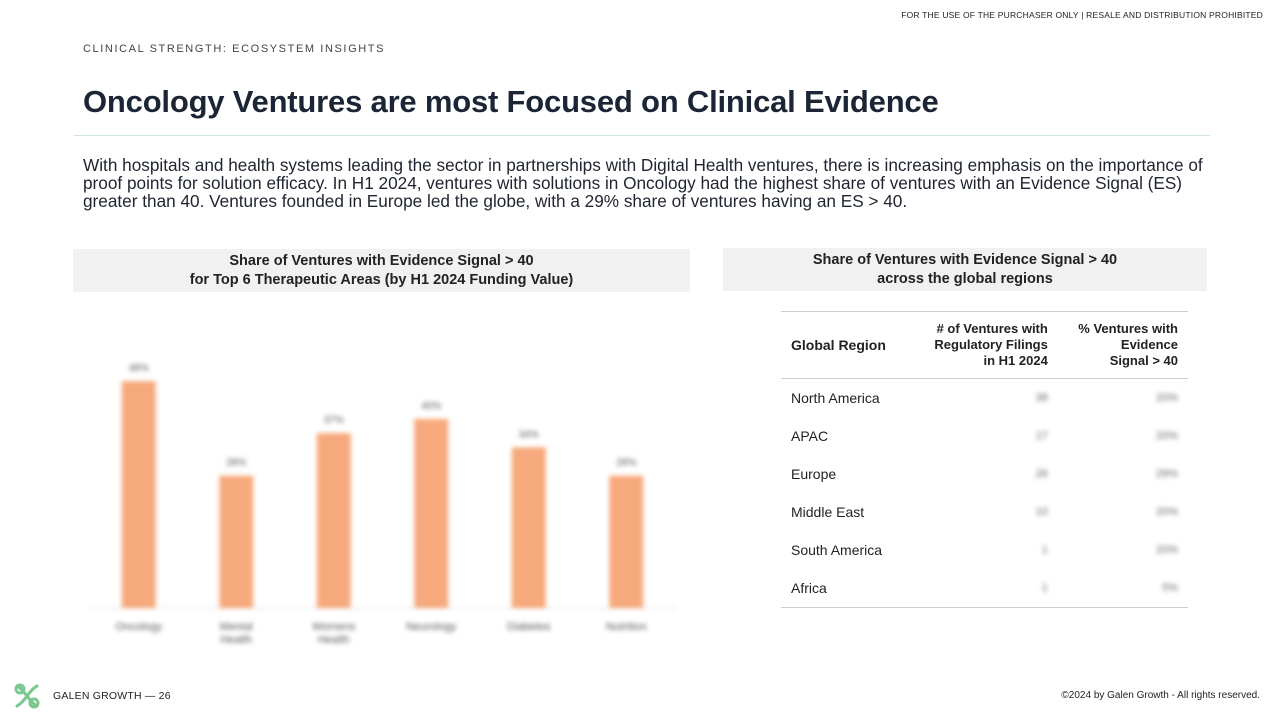  Describe the element at coordinates (112, 696) in the screenshot. I see `footer-brand-page: GALEN GROWTH — 26` at that location.